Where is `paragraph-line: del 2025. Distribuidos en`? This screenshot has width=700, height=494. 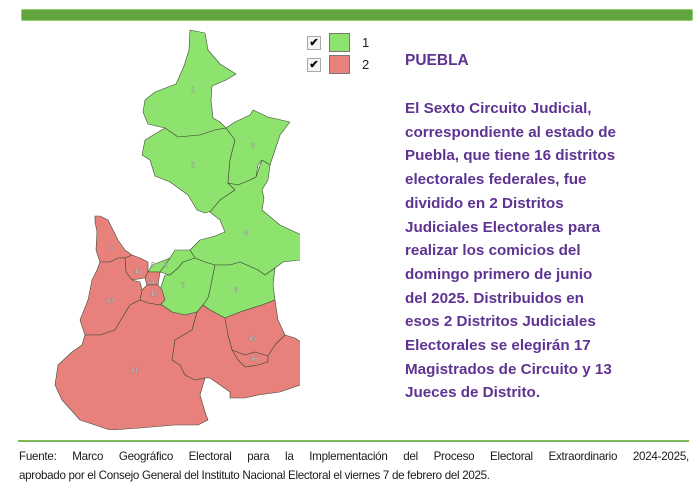 paragraph-line: del 2025. Distribuidos en is located at coordinates (494, 298).